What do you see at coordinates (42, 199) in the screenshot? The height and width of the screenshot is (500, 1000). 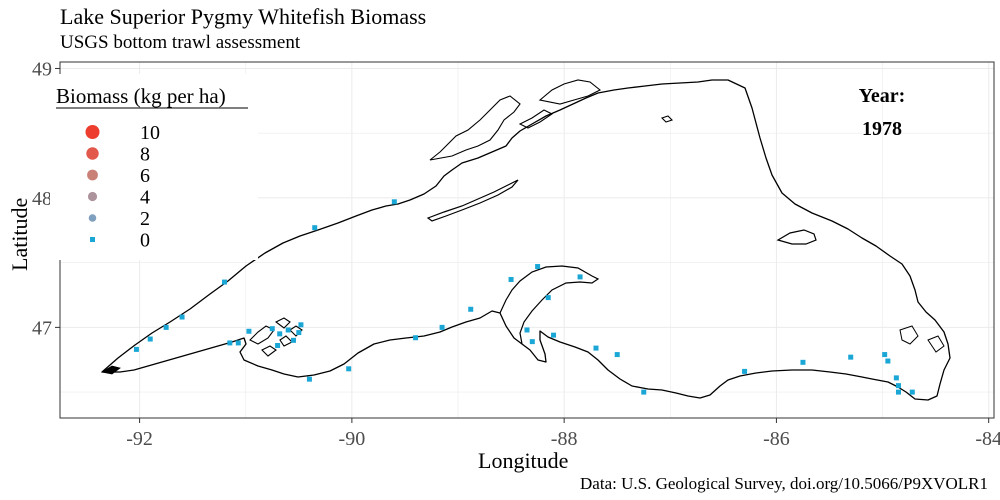 I see `y-tick-label: 48` at bounding box center [42, 199].